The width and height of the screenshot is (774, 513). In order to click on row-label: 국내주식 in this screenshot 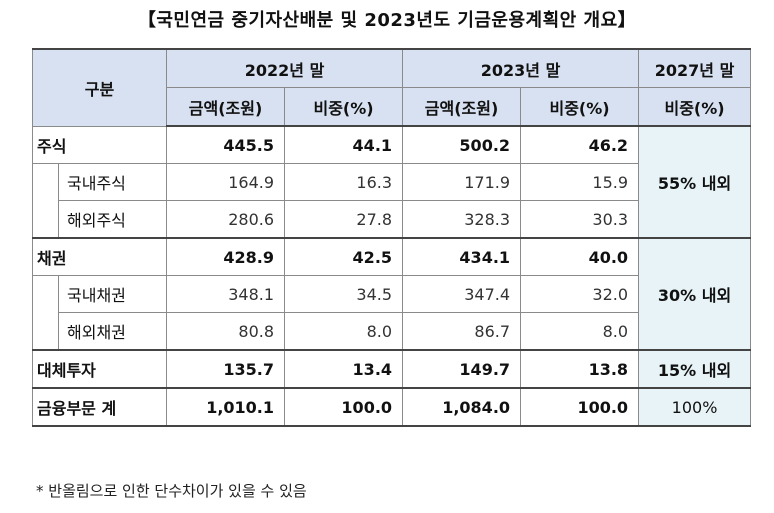, I will do `click(112, 182)`.